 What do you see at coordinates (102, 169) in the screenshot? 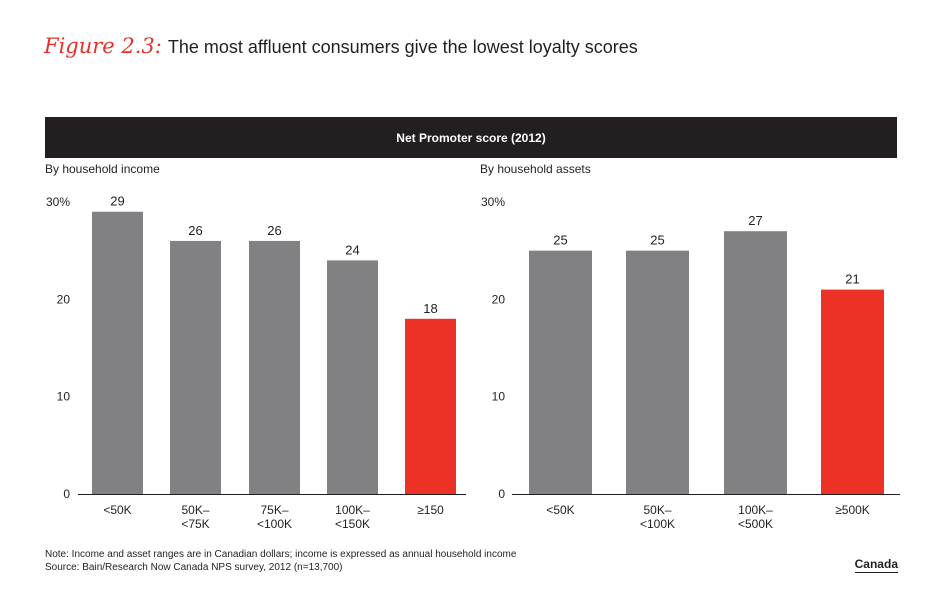
I see `income-chart-subtitle: By household income` at bounding box center [102, 169].